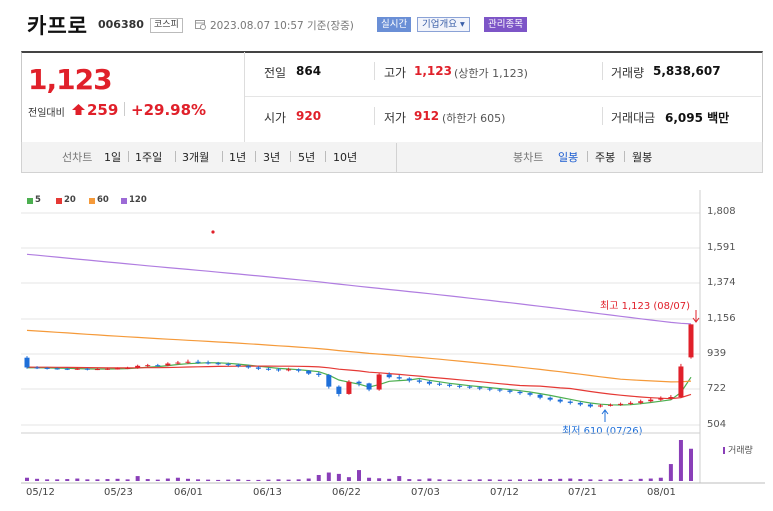 The height and width of the screenshot is (511, 773). What do you see at coordinates (196, 157) in the screenshot?
I see `tab-3month: 3개월` at bounding box center [196, 157].